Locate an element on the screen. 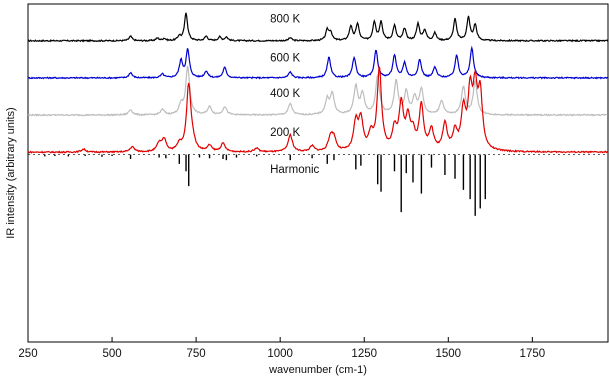 This screenshot has width=609, height=378. x-tick-label: 750 is located at coordinates (196, 354).